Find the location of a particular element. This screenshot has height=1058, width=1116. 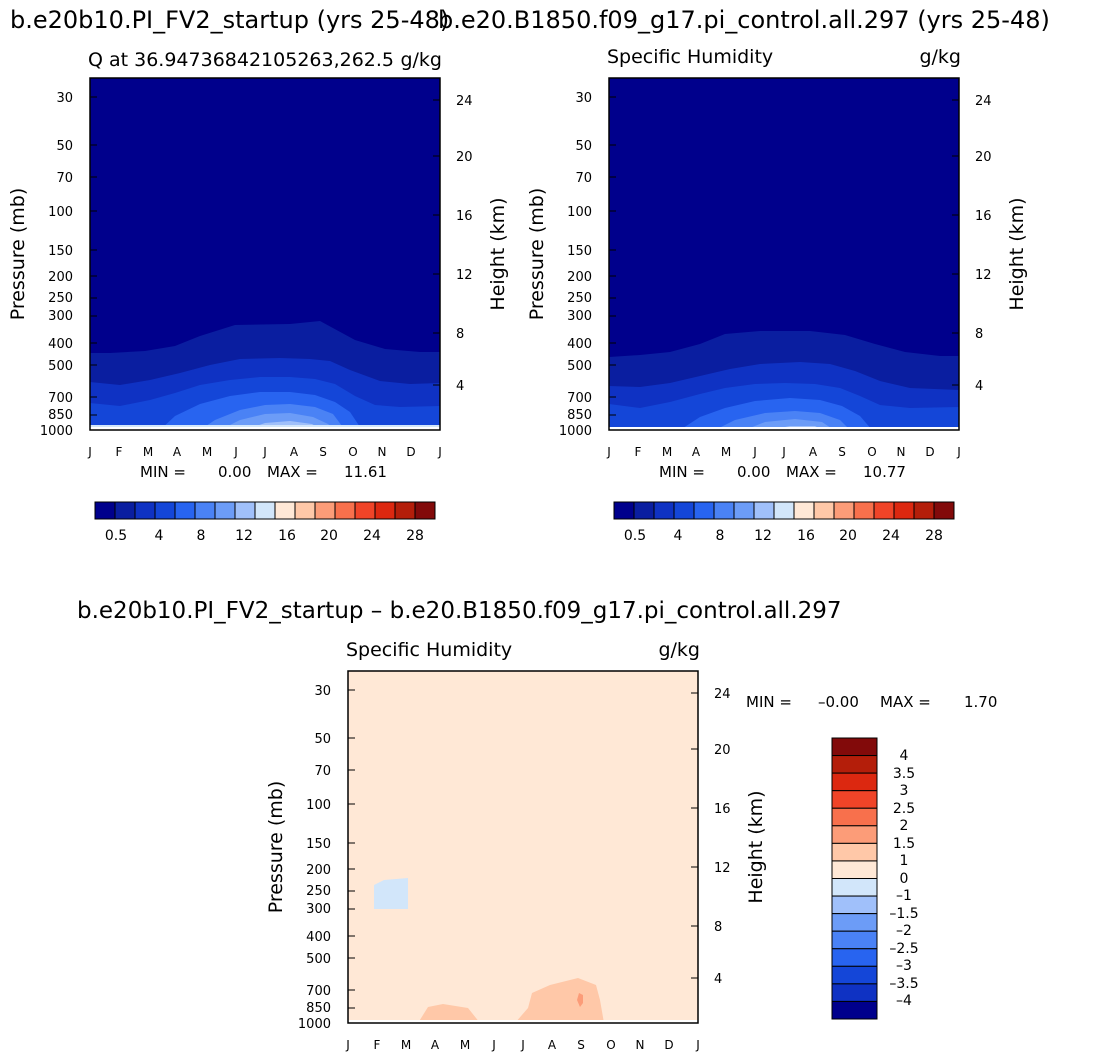

right-cbar-label-6: 24 is located at coordinates (891, 536).